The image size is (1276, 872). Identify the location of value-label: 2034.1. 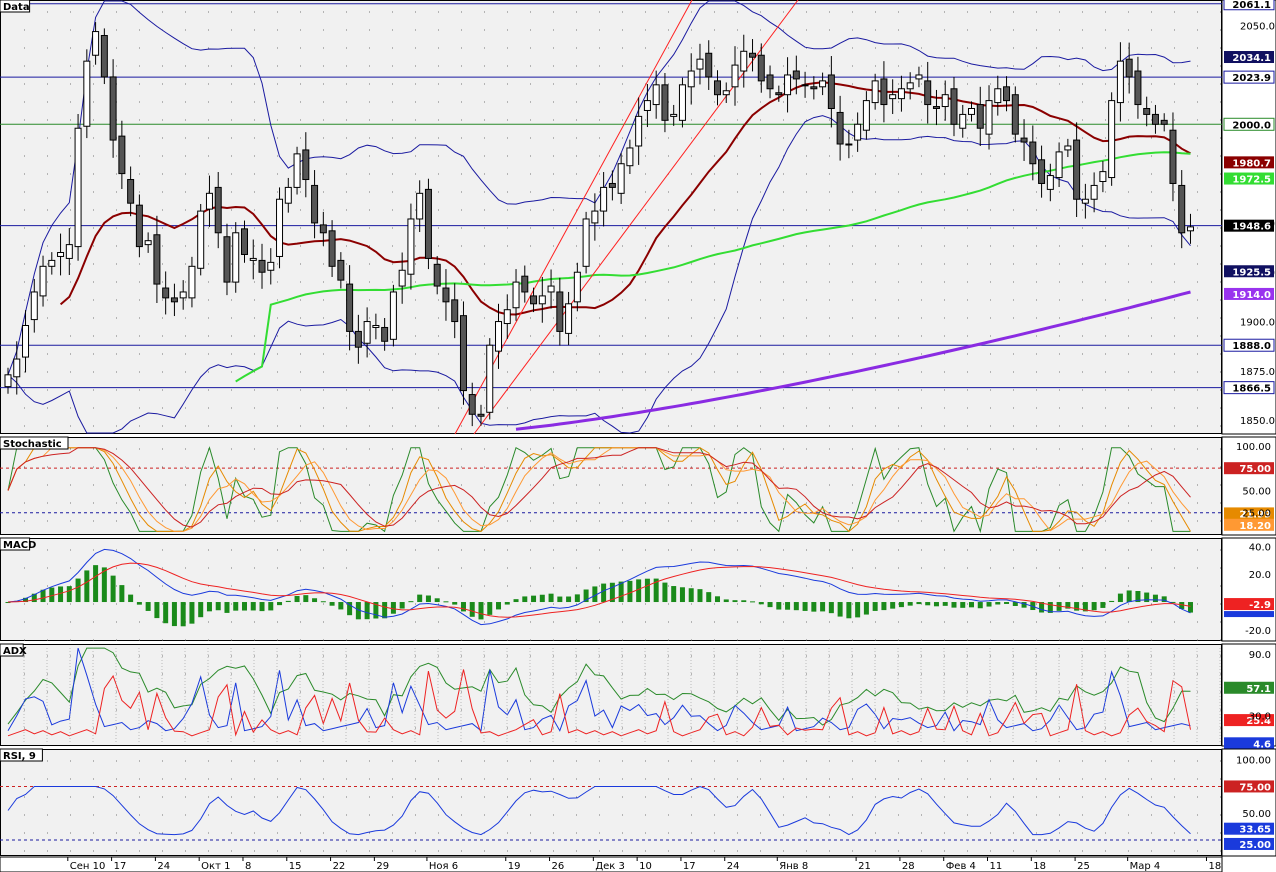
(1251, 58).